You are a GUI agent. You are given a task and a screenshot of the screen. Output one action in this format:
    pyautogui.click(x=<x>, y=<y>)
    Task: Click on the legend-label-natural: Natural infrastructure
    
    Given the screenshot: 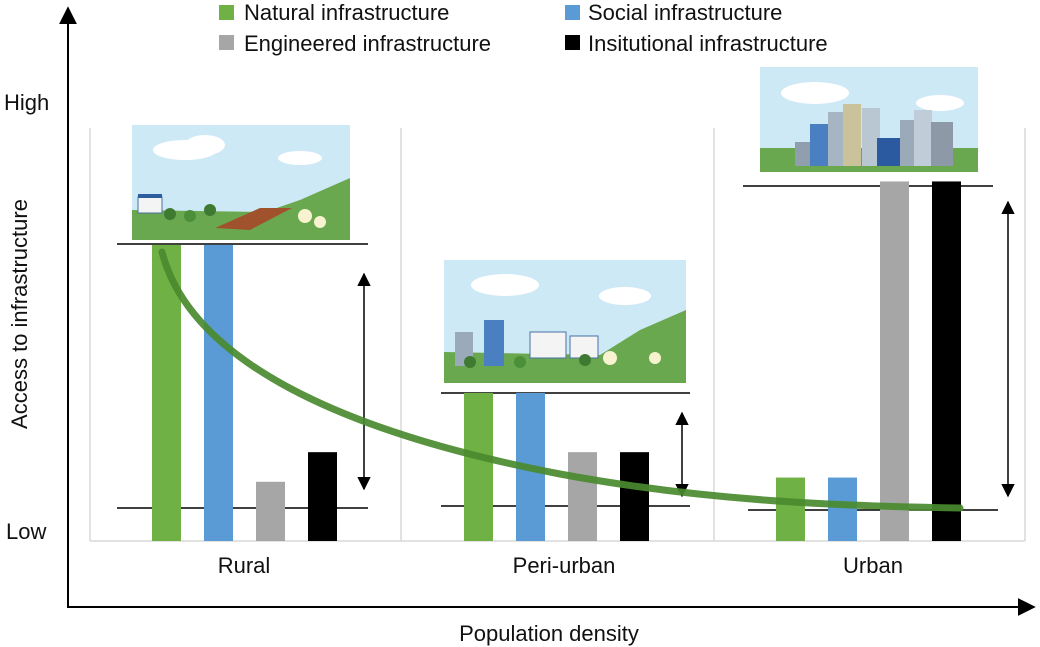 What is the action you would take?
    pyautogui.click(x=346, y=12)
    